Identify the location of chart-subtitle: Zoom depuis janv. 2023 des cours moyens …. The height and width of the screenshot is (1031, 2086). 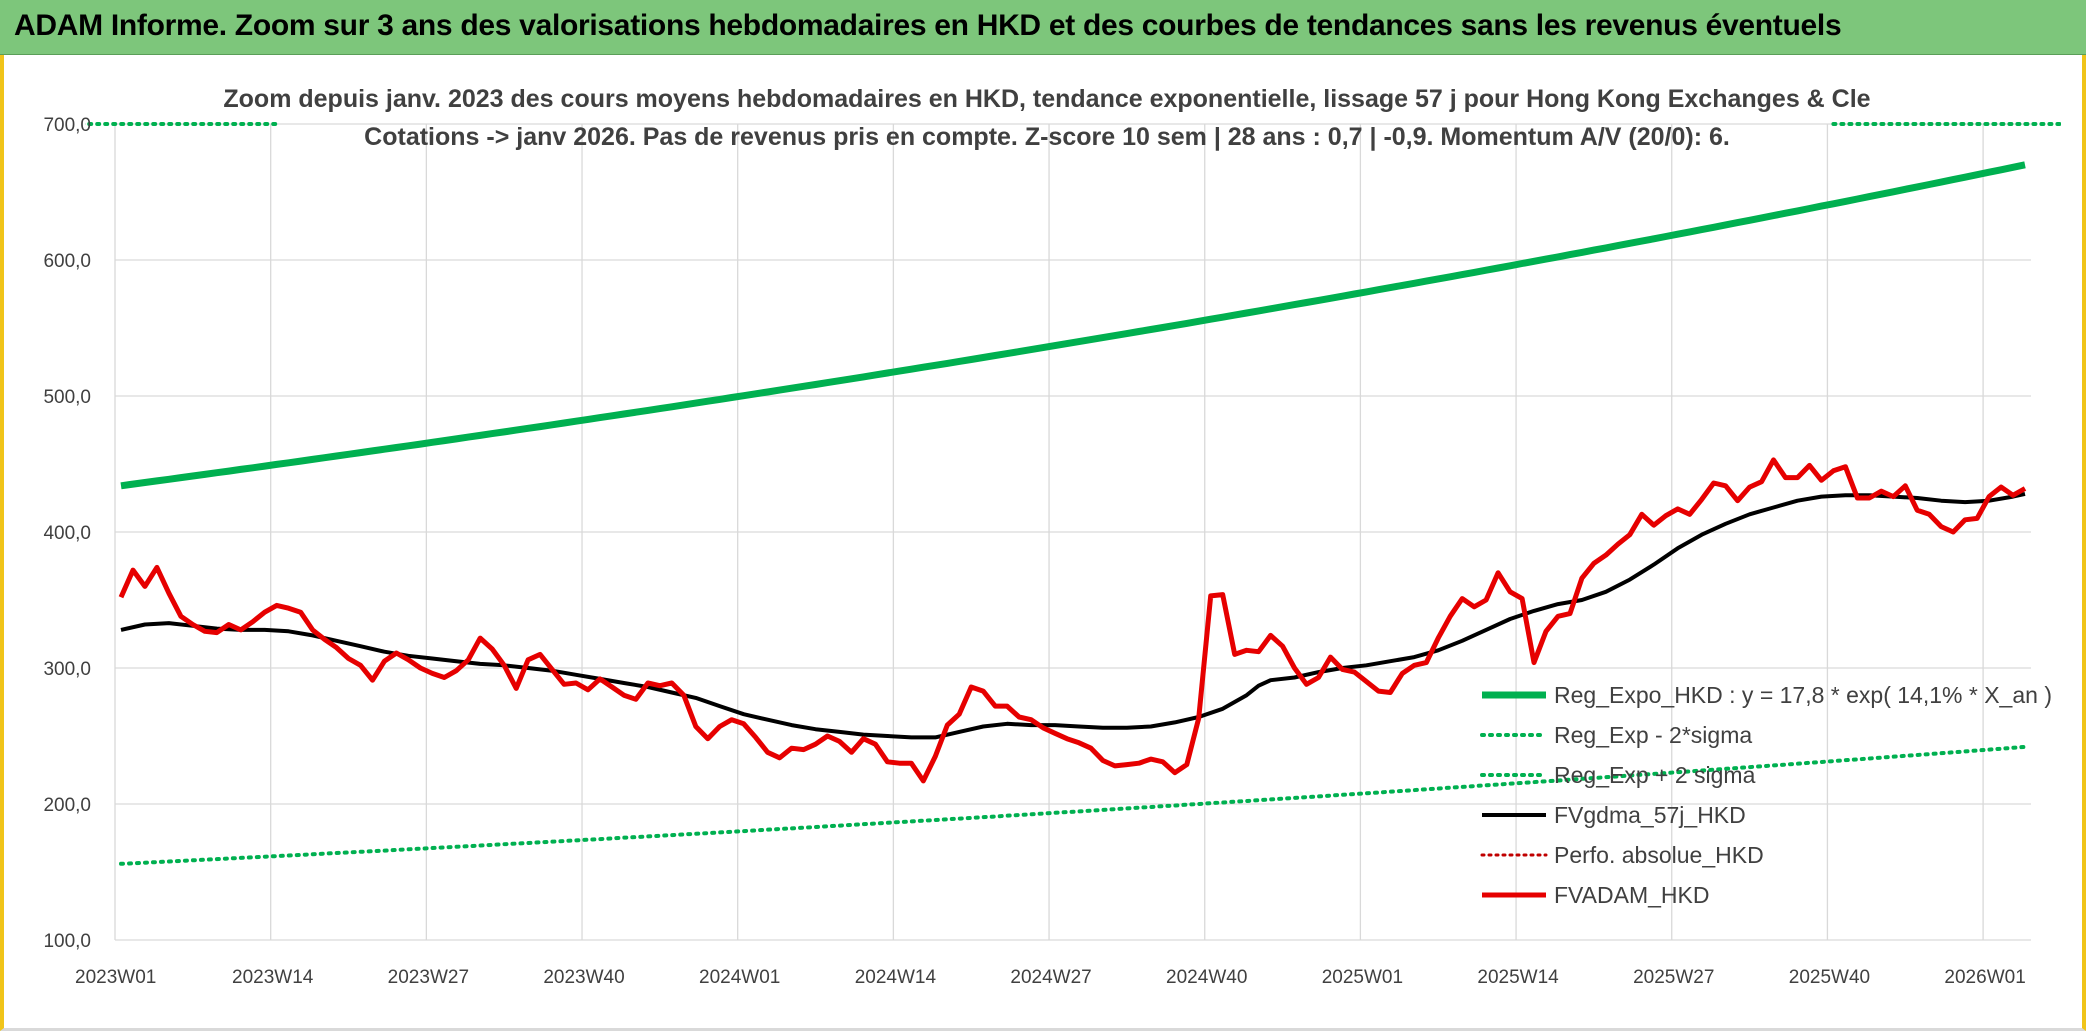
(1046, 118).